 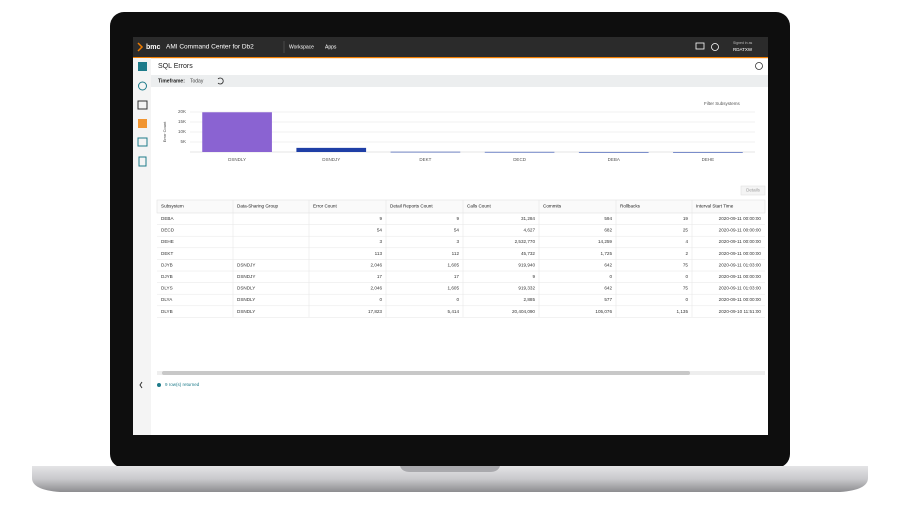 What do you see at coordinates (425, 159) in the screenshot?
I see `x-tick-label: DEKT` at bounding box center [425, 159].